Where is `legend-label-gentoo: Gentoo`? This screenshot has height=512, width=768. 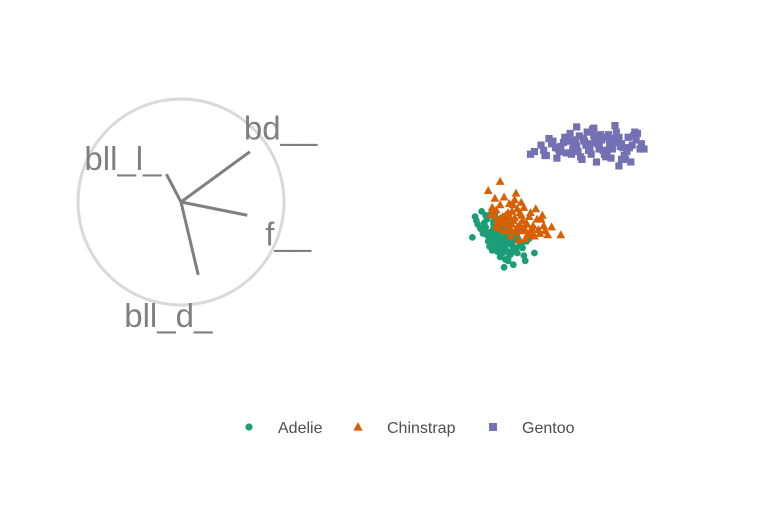
legend-label-gentoo: Gentoo is located at coordinates (548, 428).